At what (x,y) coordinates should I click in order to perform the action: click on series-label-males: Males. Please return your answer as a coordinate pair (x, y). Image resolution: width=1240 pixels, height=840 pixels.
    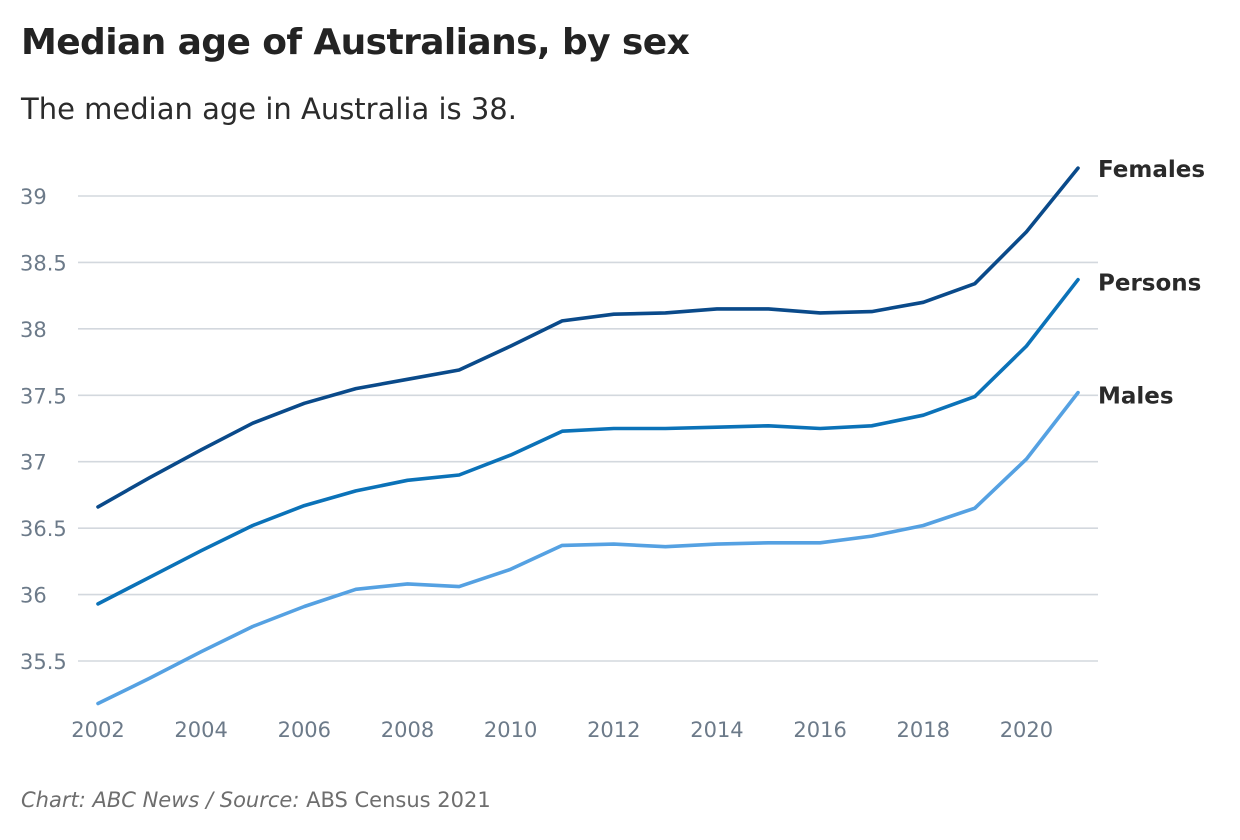
    Looking at the image, I should click on (1136, 397).